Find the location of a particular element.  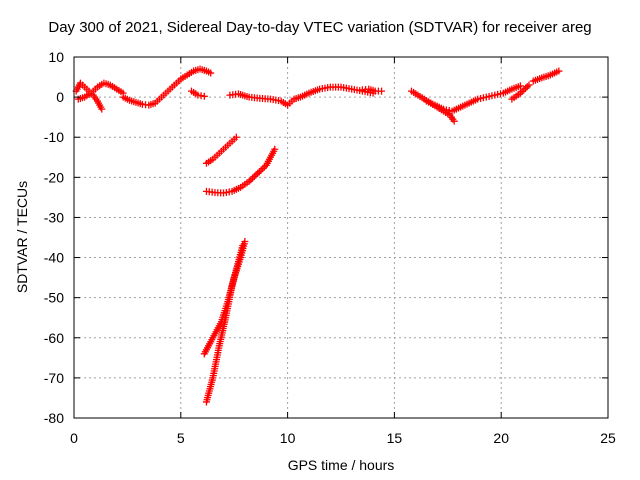

y-tick-label: -10 is located at coordinates (54, 137).